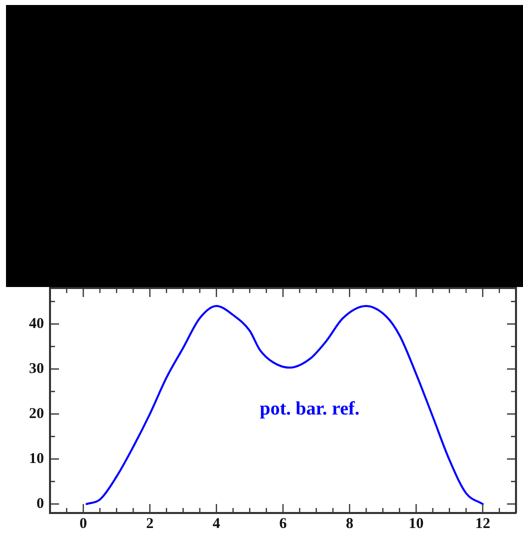 The image size is (523, 533). What do you see at coordinates (84, 524) in the screenshot?
I see `x-tick-label: 0` at bounding box center [84, 524].